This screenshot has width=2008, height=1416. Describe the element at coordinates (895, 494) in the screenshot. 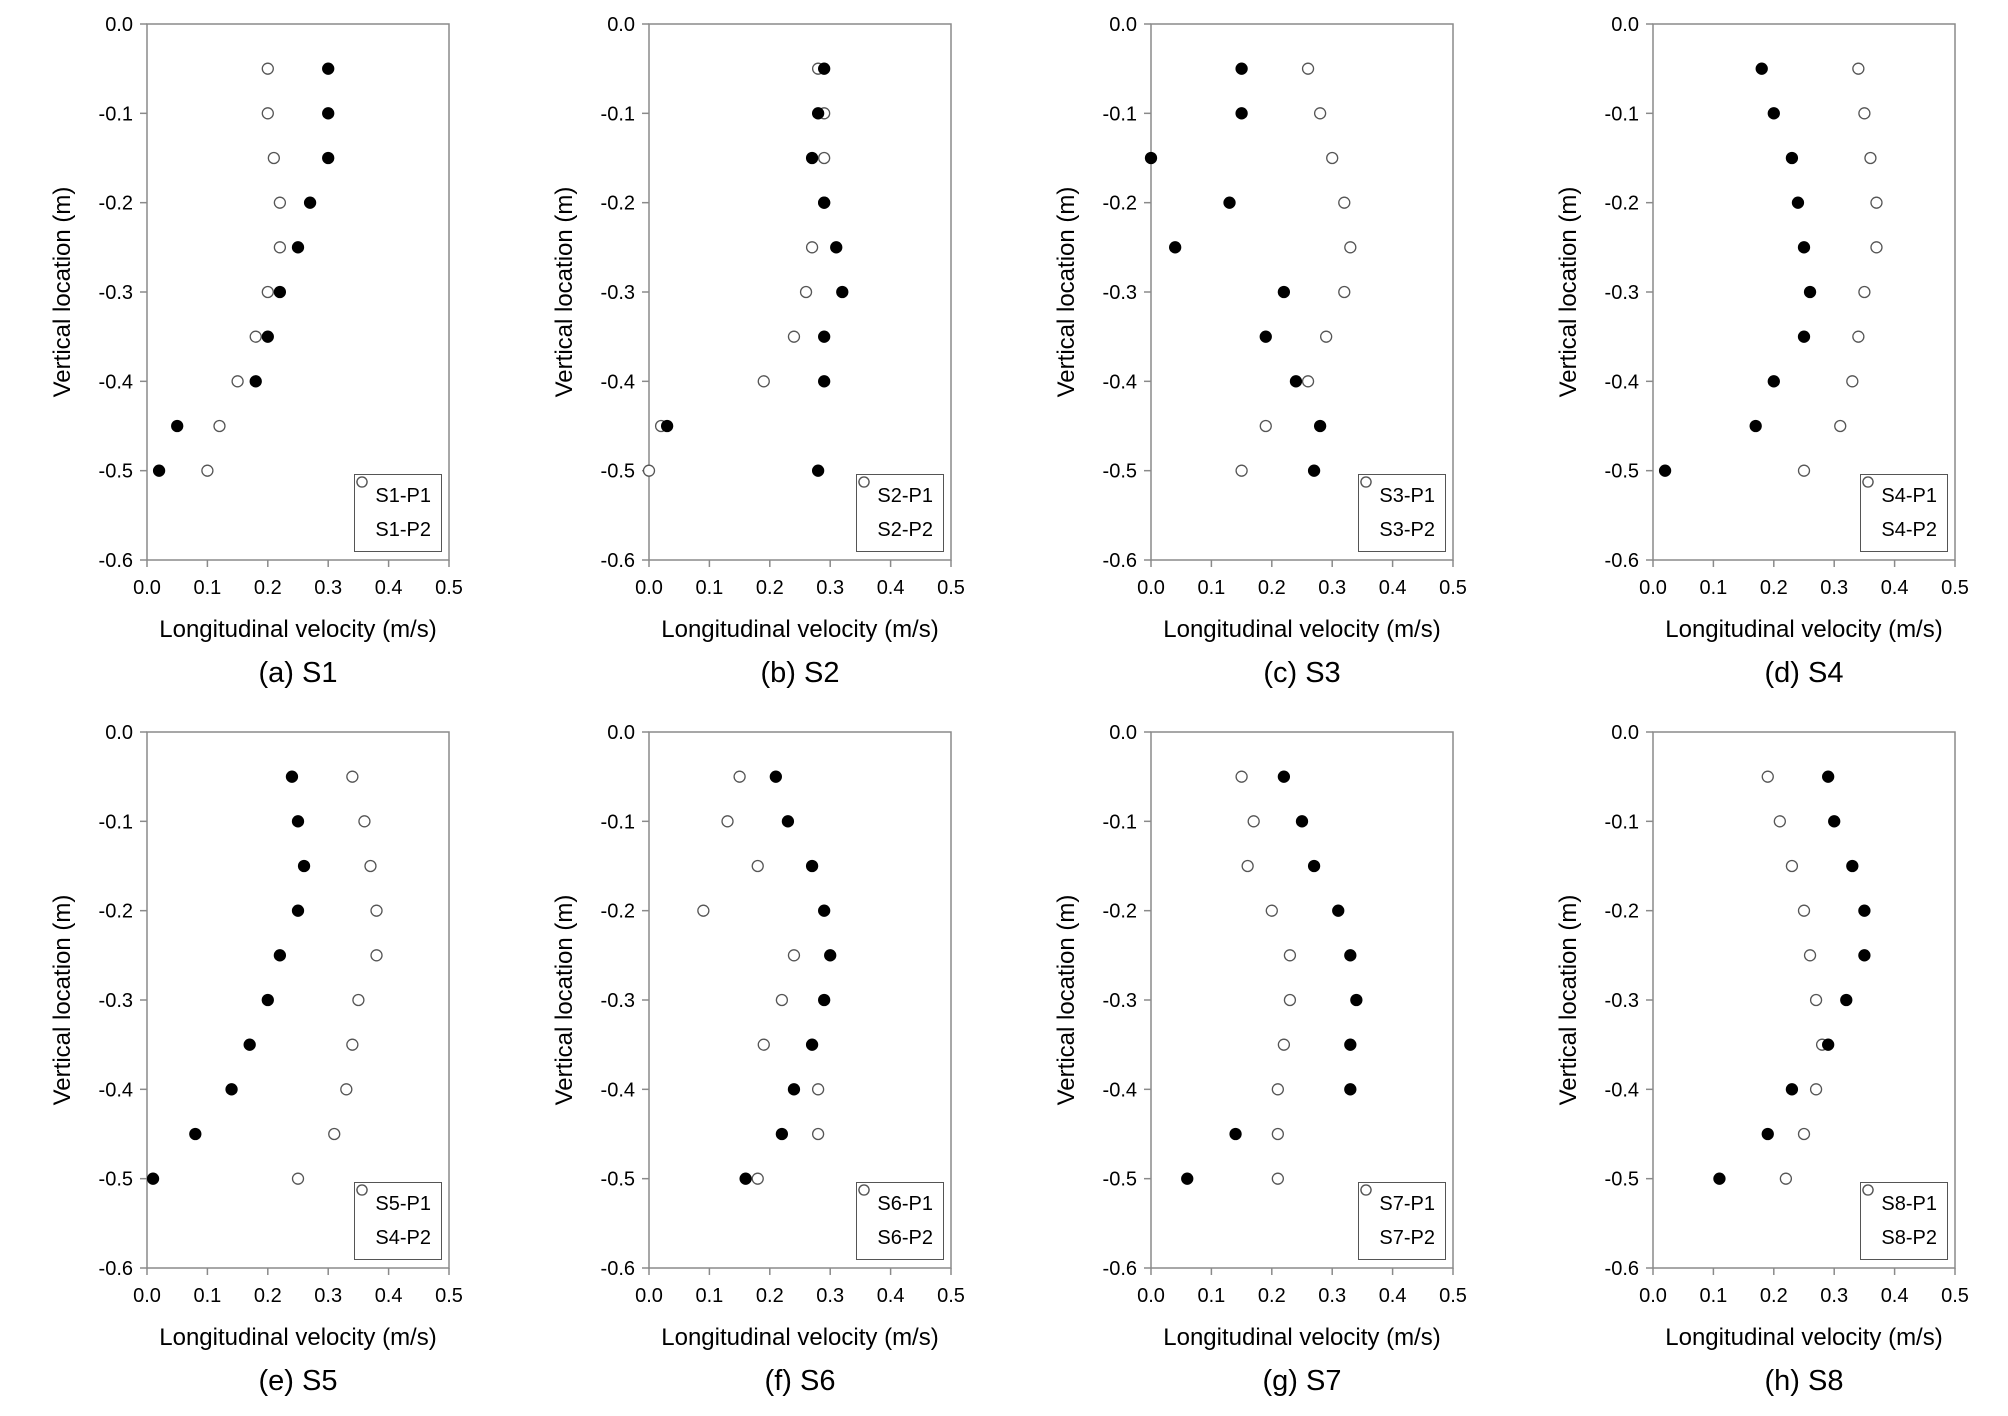

I see `legend-entry: S2-P1` at that location.